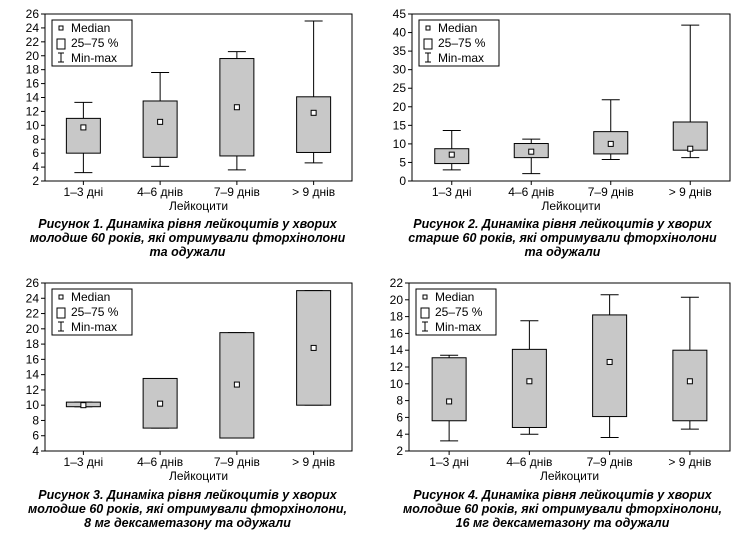  What do you see at coordinates (562, 252) in the screenshot?
I see `caption-line: та одужали` at bounding box center [562, 252].